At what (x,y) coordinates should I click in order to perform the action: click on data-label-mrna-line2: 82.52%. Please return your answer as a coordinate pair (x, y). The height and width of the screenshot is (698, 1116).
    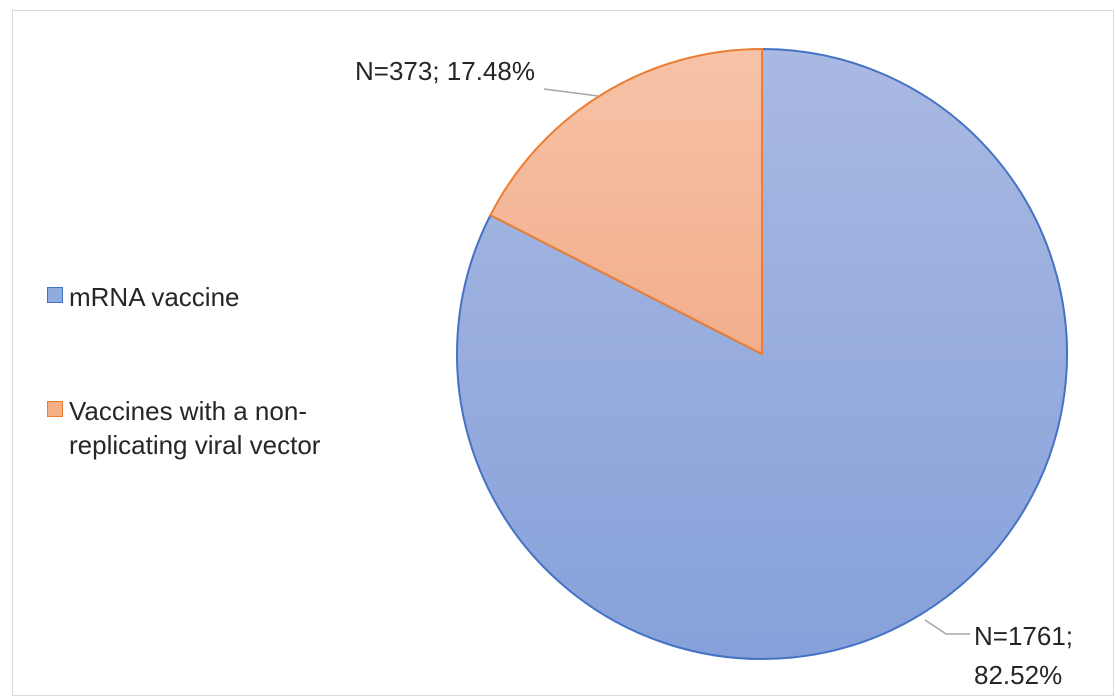
    Looking at the image, I should click on (1018, 675).